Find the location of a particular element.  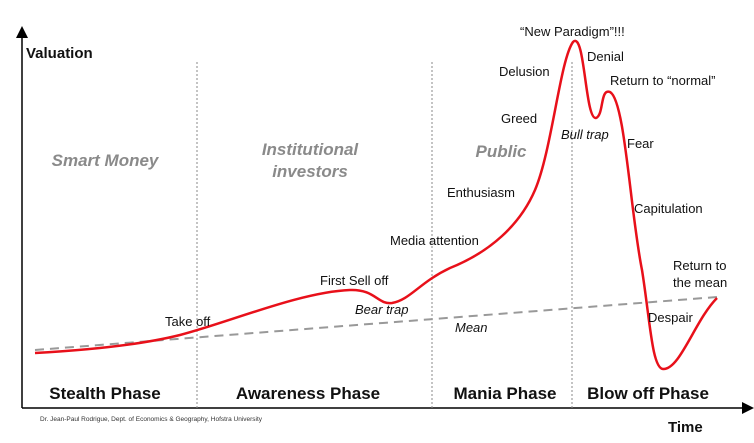

group-label: Public is located at coordinates (501, 151).